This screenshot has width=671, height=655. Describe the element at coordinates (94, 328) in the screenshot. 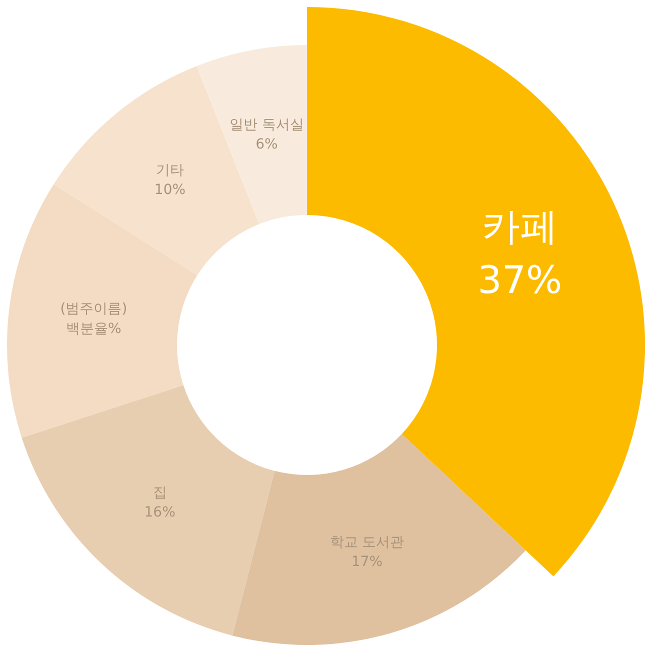

I see `data-label: 백분율%` at that location.